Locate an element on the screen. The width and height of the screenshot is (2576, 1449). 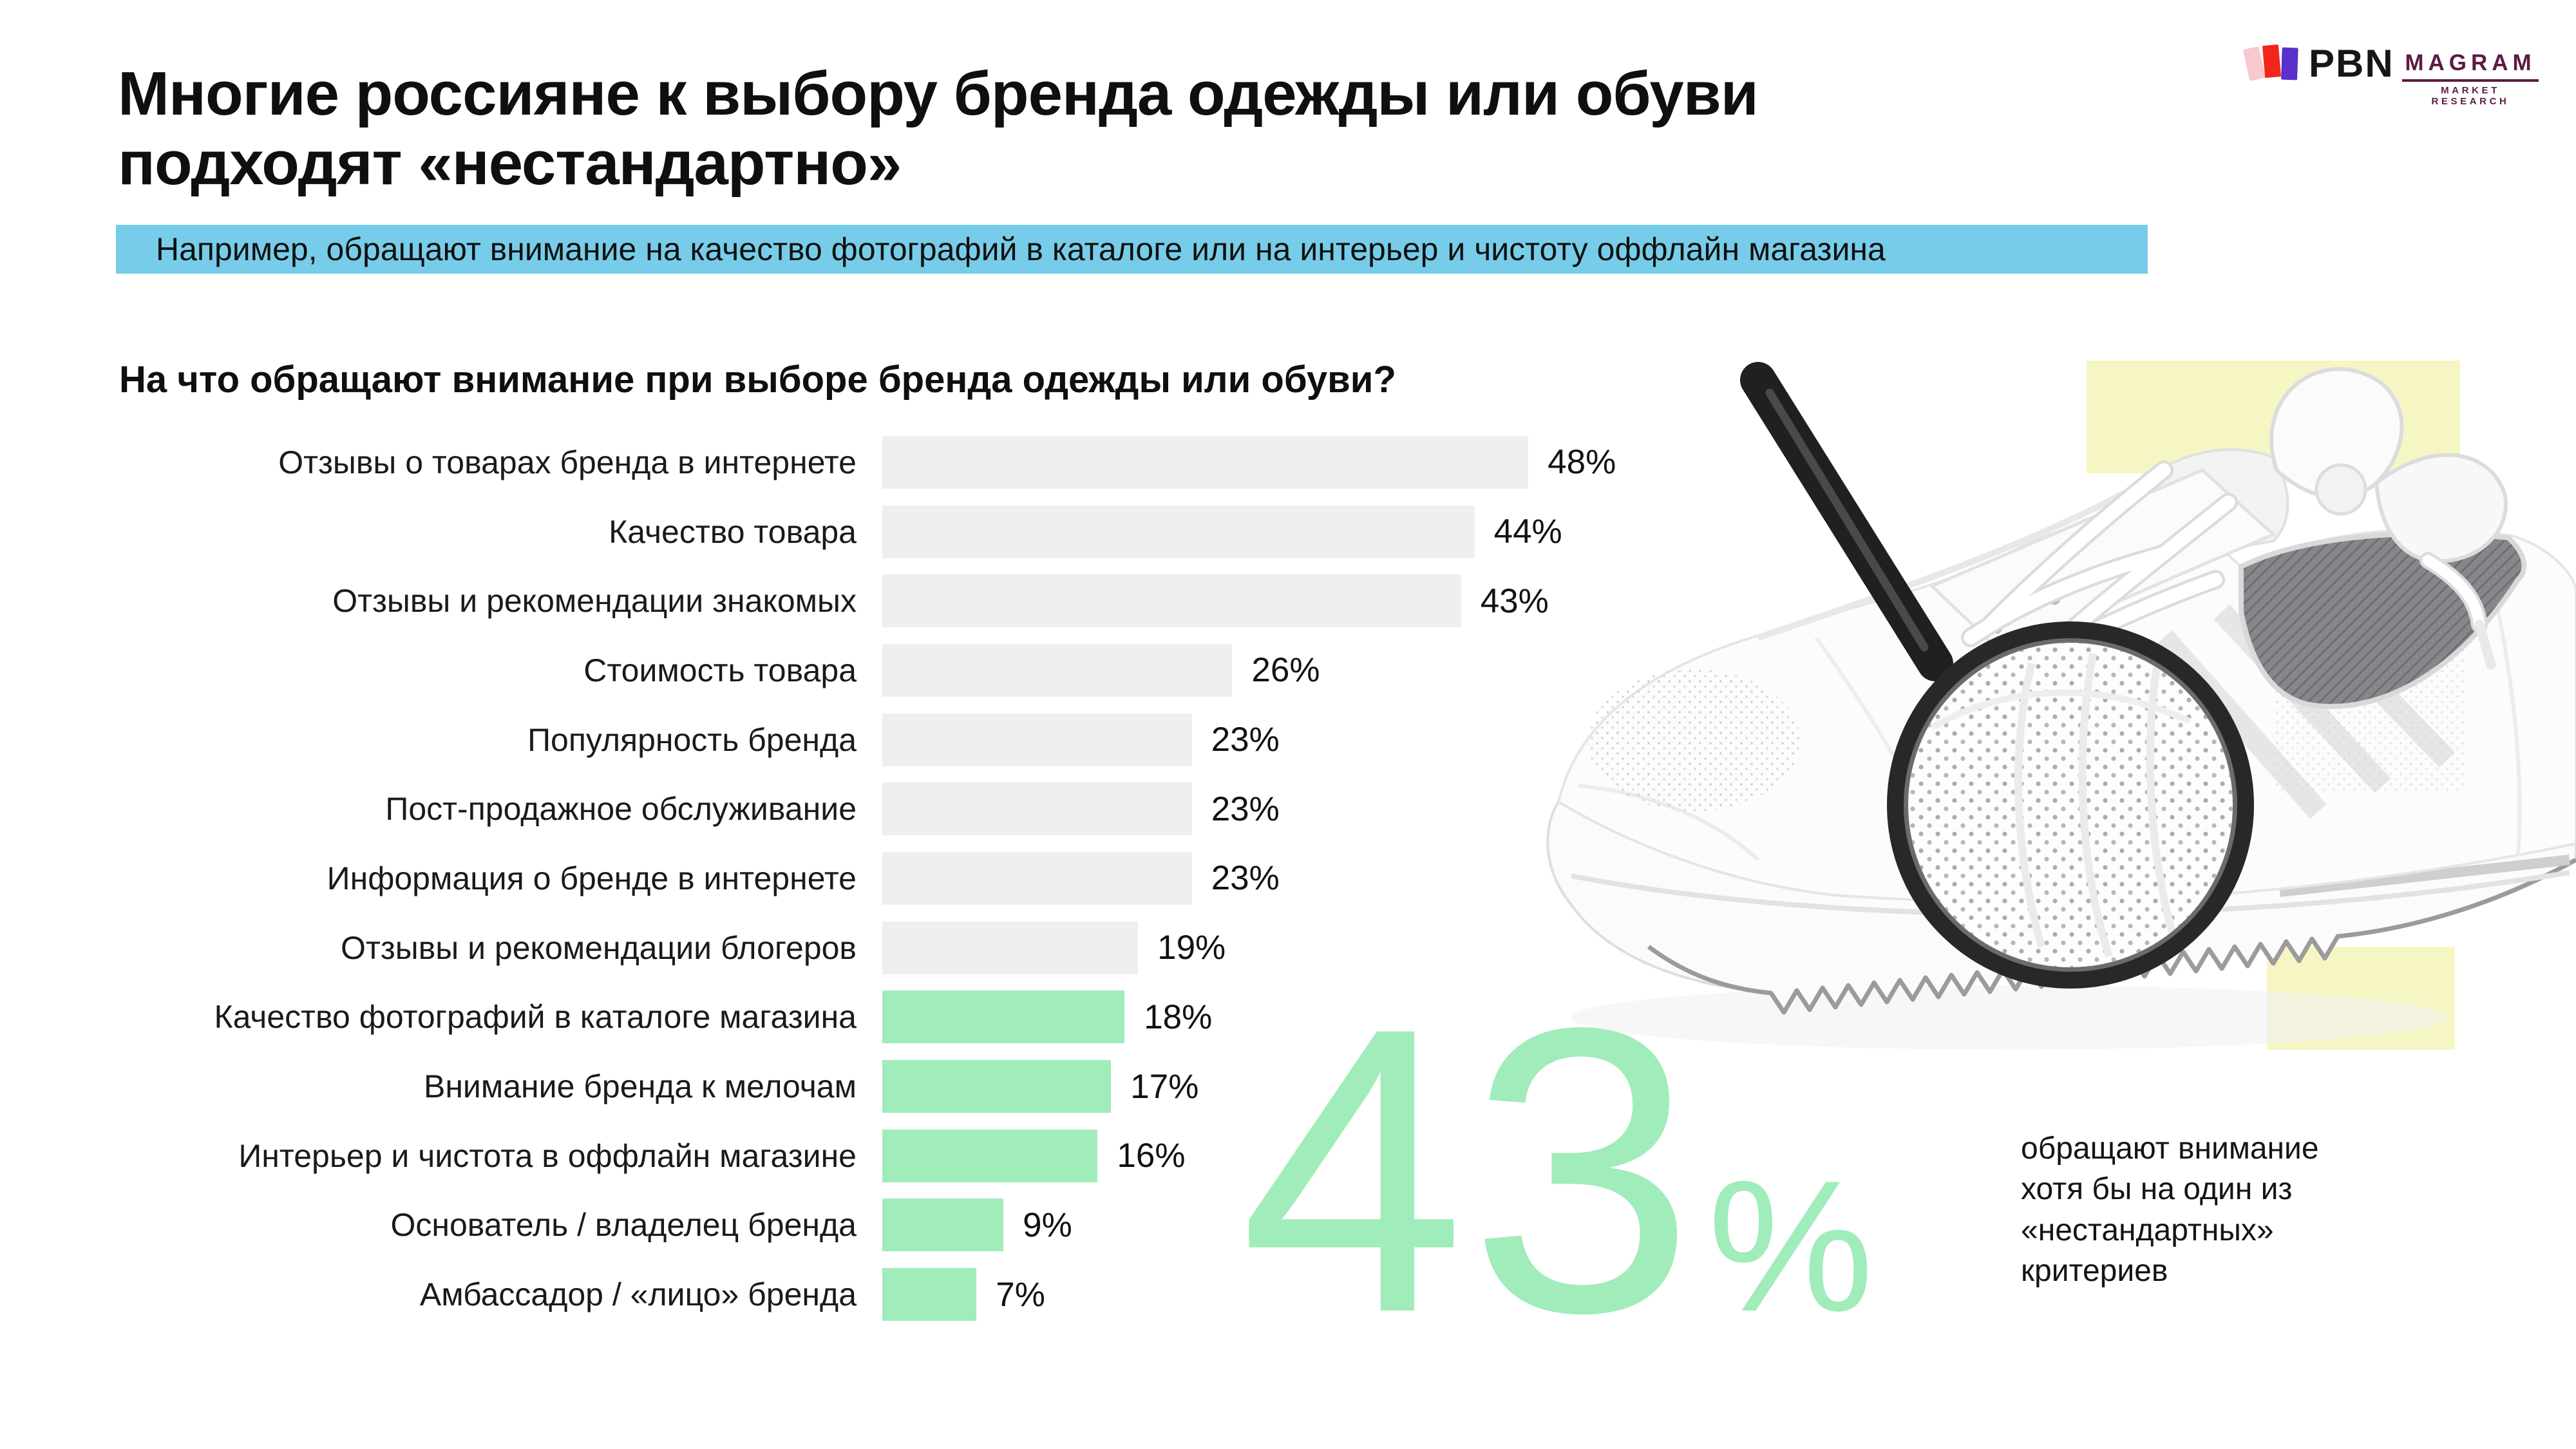
pbn-logo-text: PBN is located at coordinates (2351, 63).